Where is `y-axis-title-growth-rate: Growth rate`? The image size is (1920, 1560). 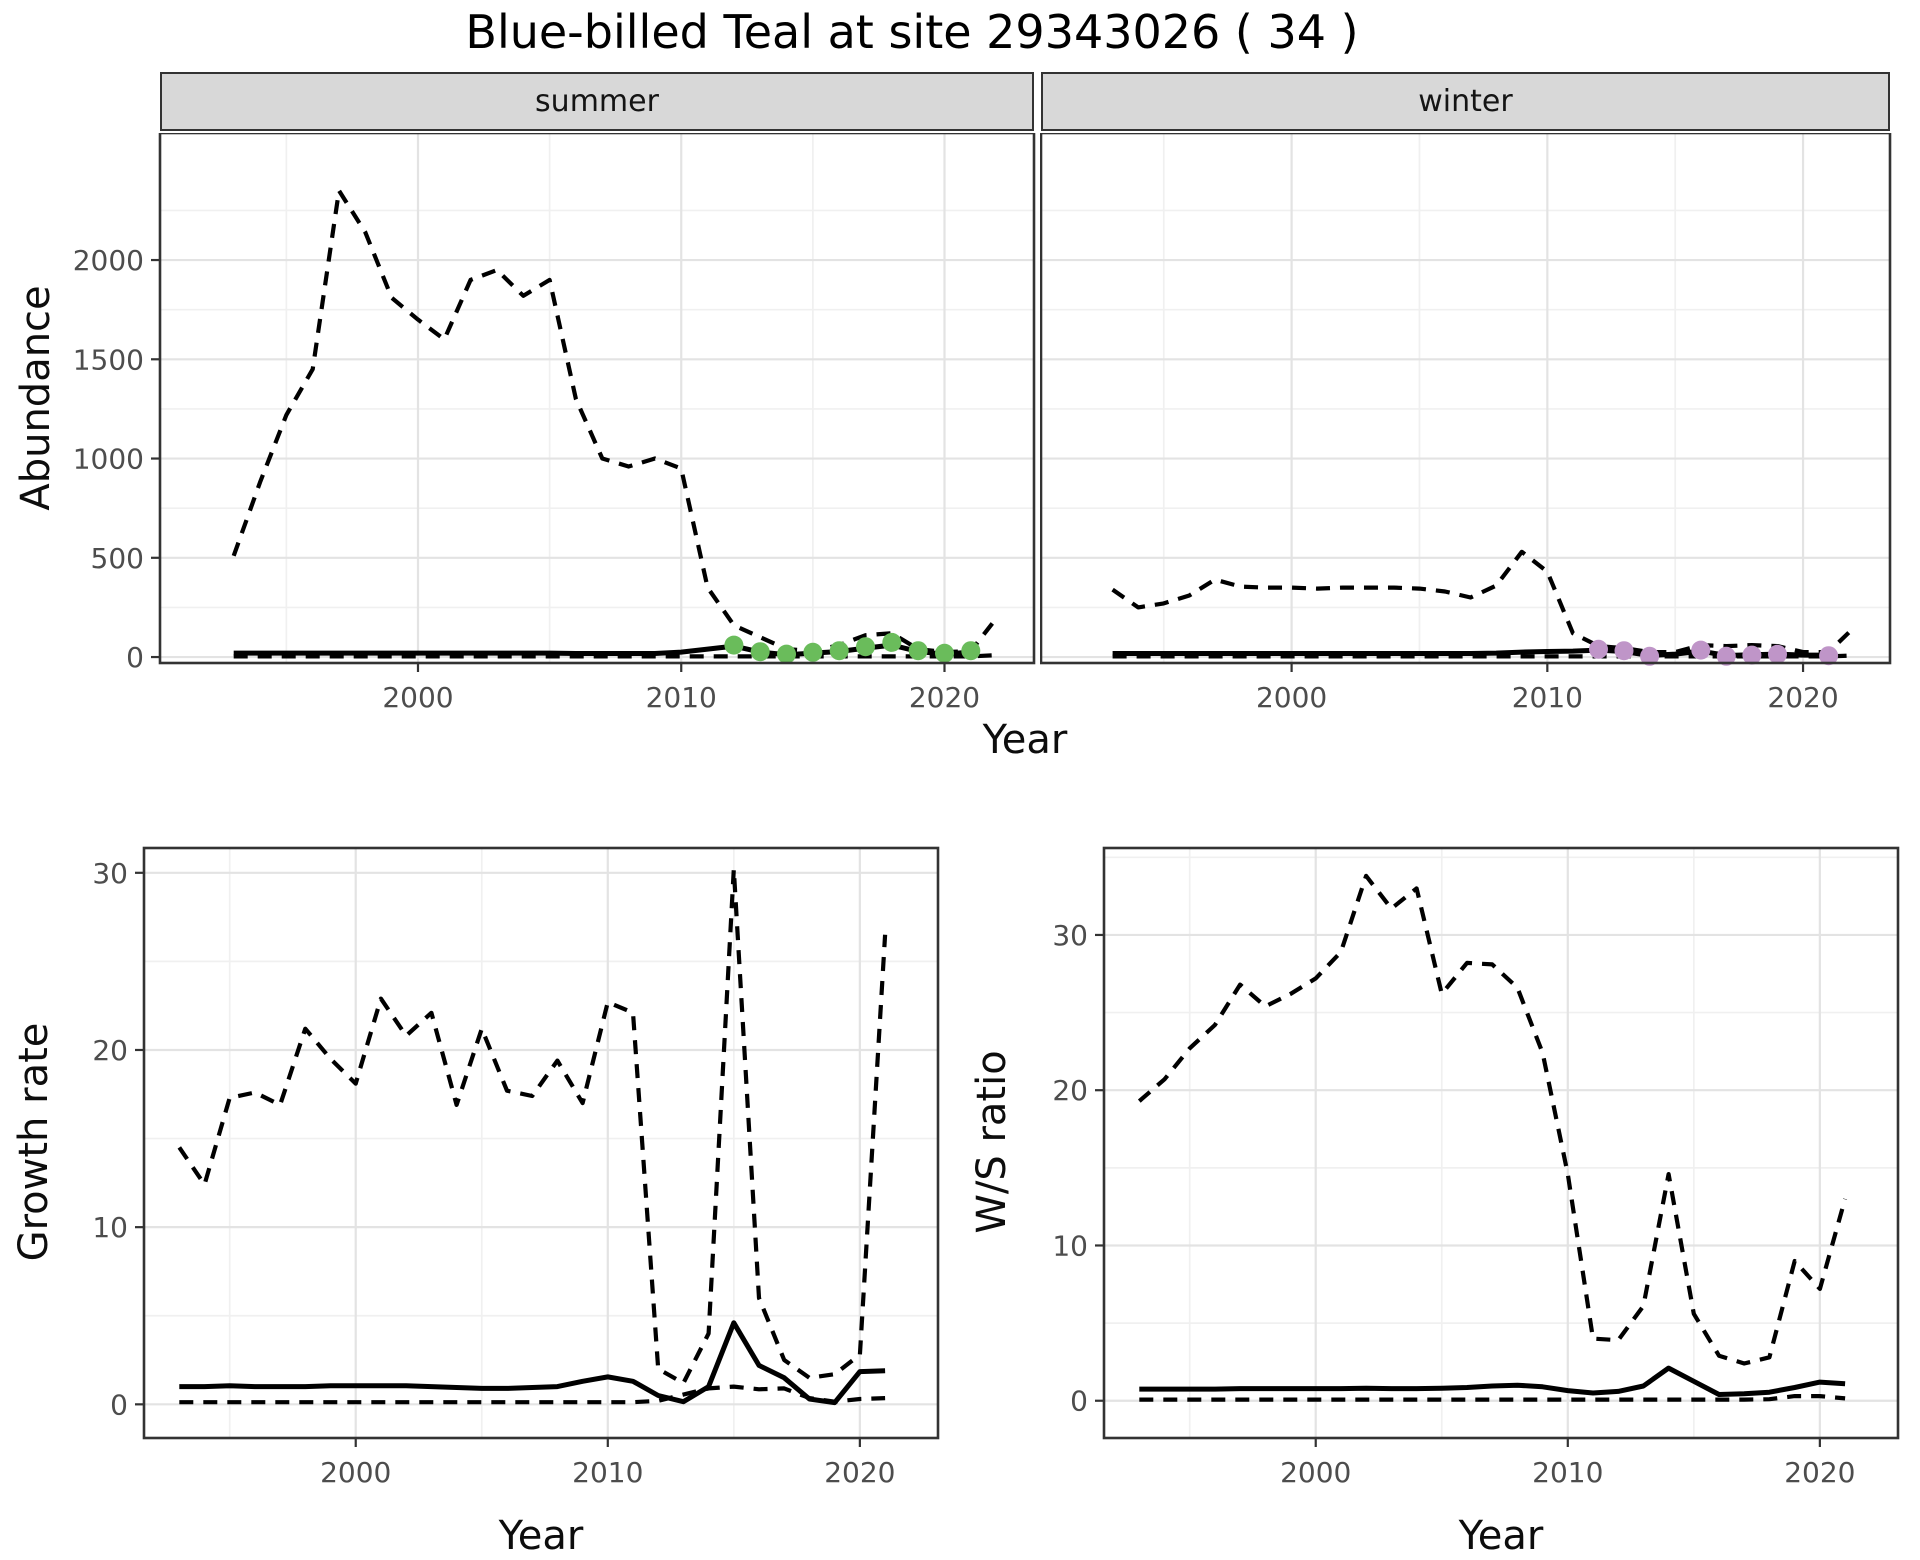 y-axis-title-growth-rate: Growth rate is located at coordinates (34, 1142).